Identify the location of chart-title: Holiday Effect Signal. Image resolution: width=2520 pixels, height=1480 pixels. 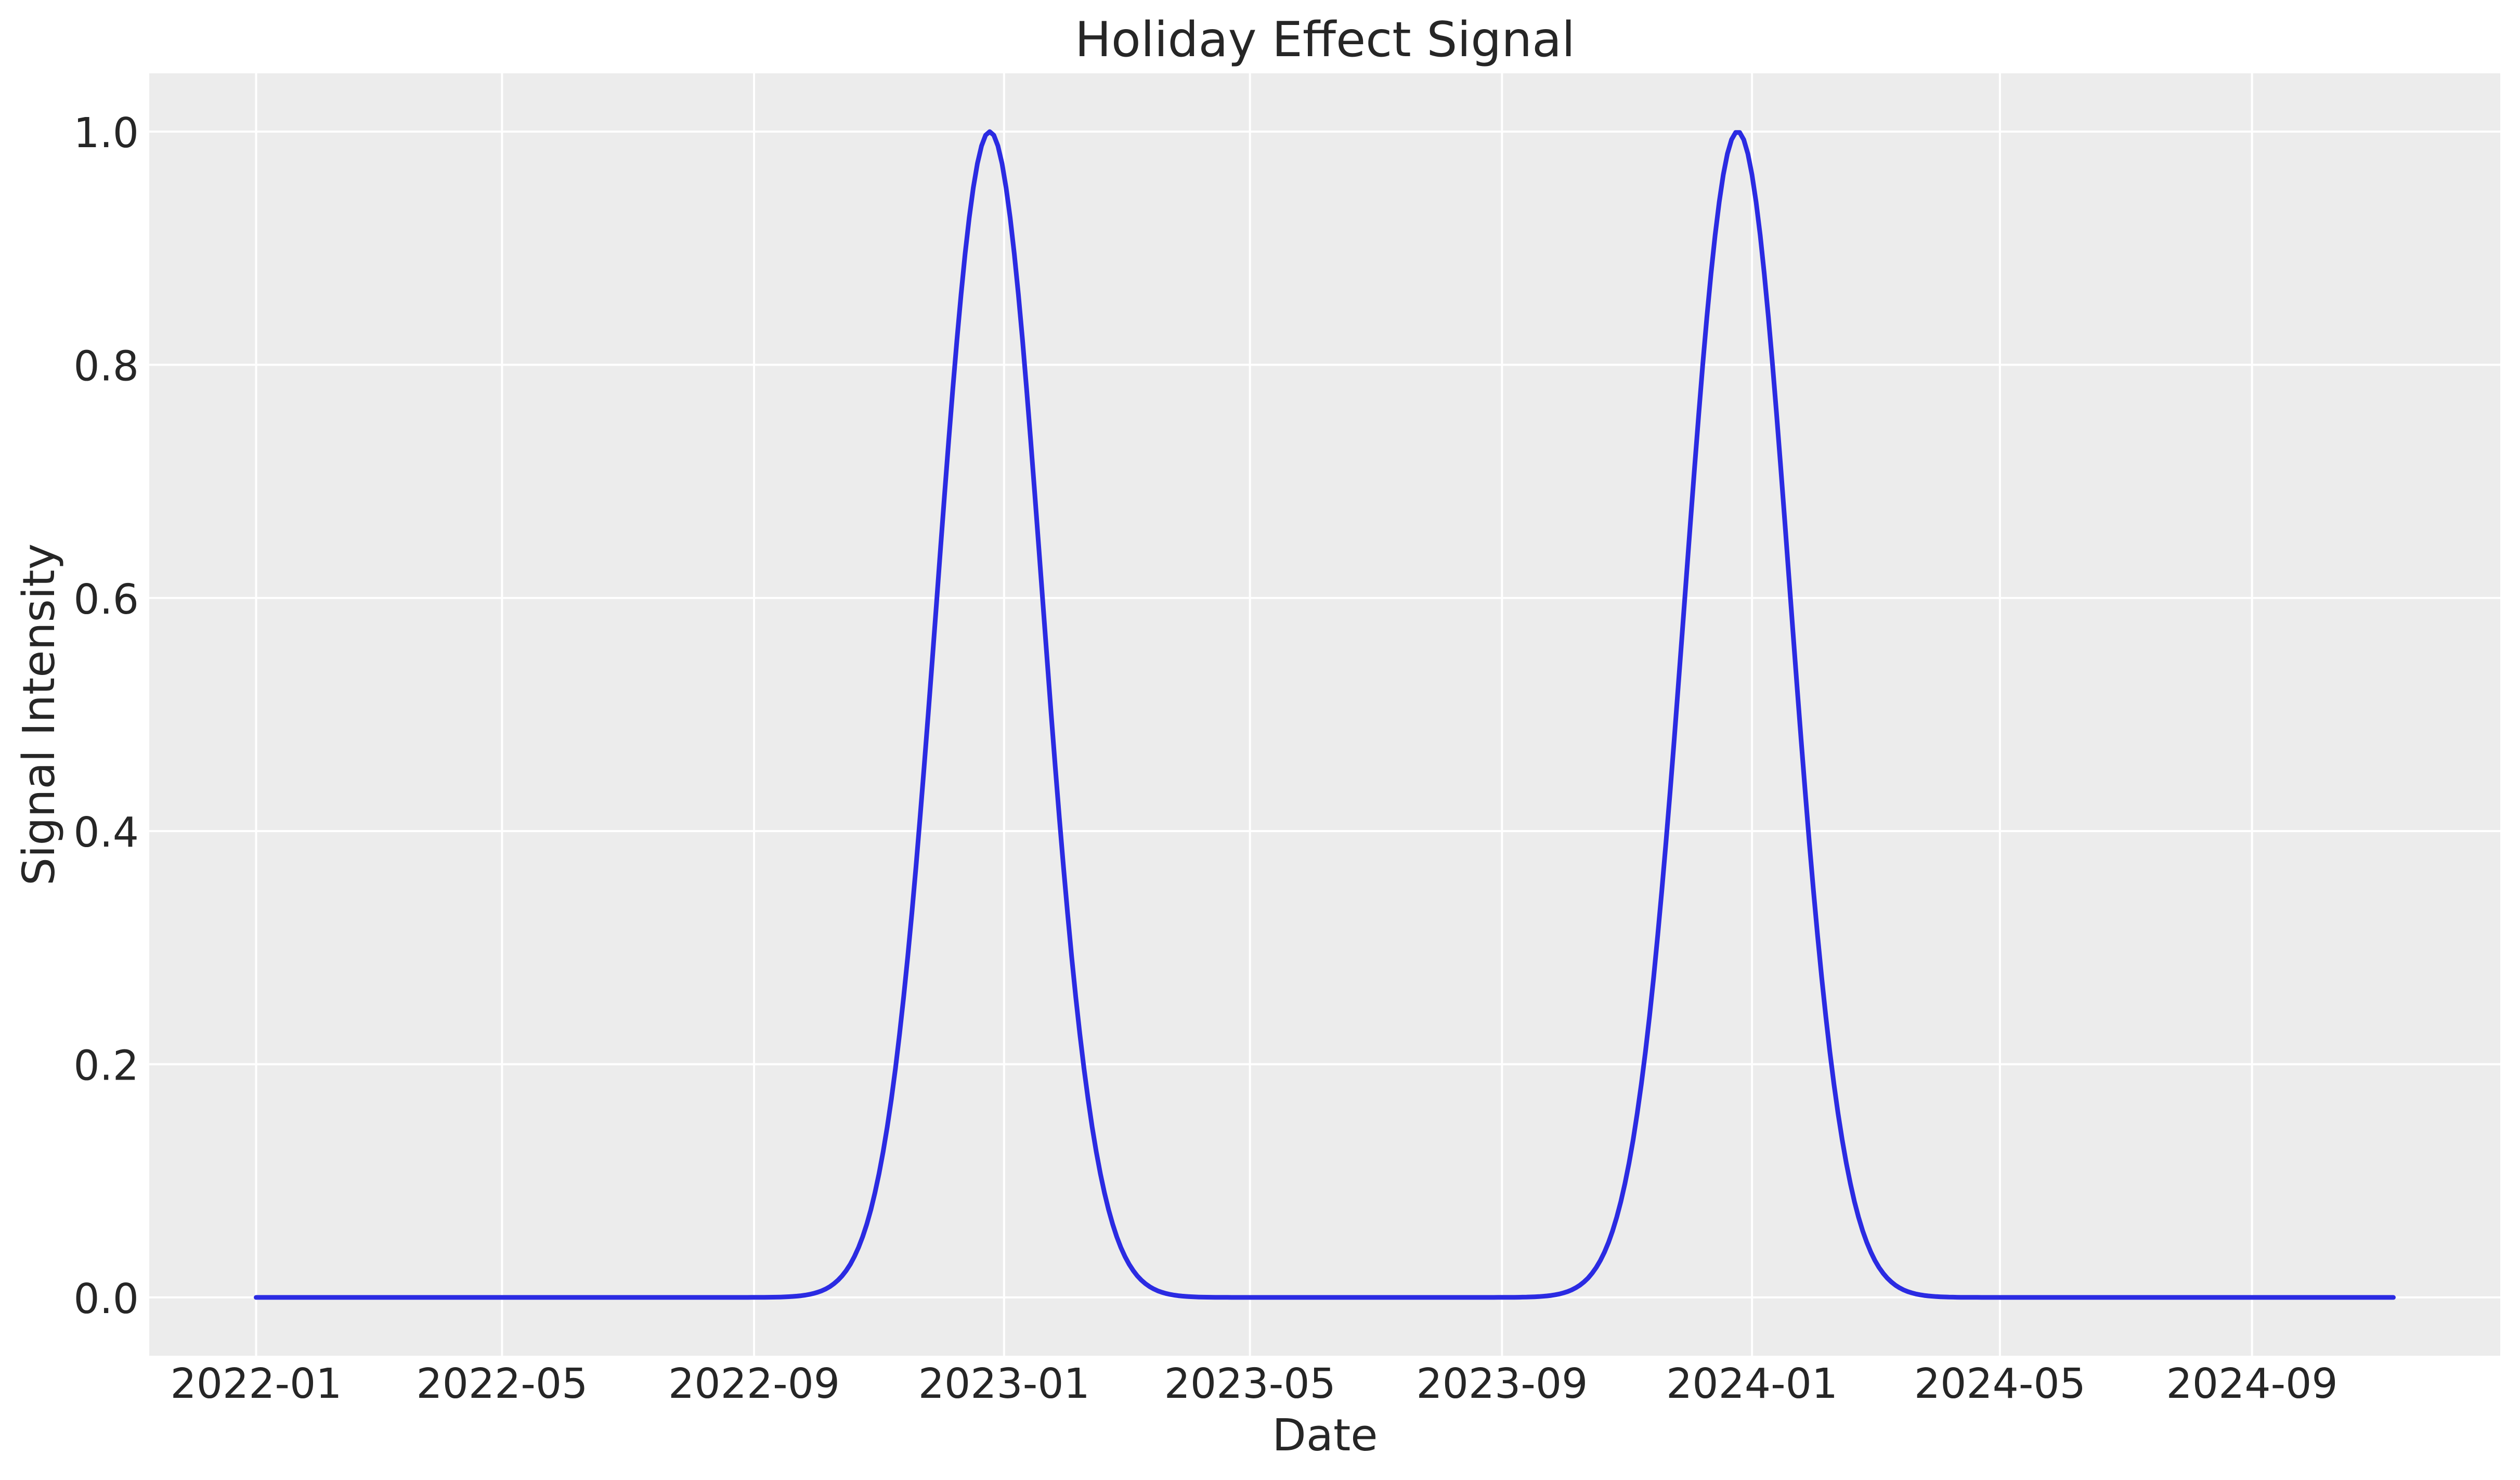
(1325, 39).